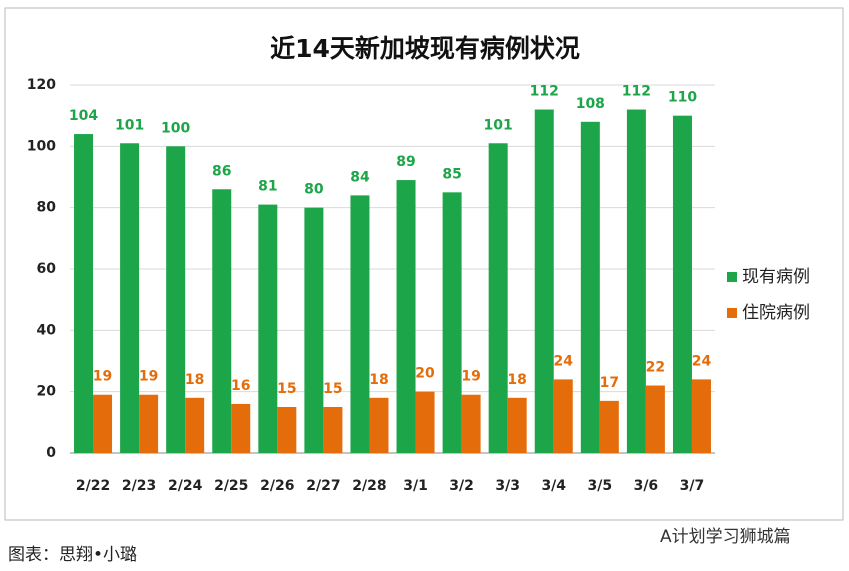  Describe the element at coordinates (369, 486) in the screenshot. I see `x-tick-label: 2/28` at that location.